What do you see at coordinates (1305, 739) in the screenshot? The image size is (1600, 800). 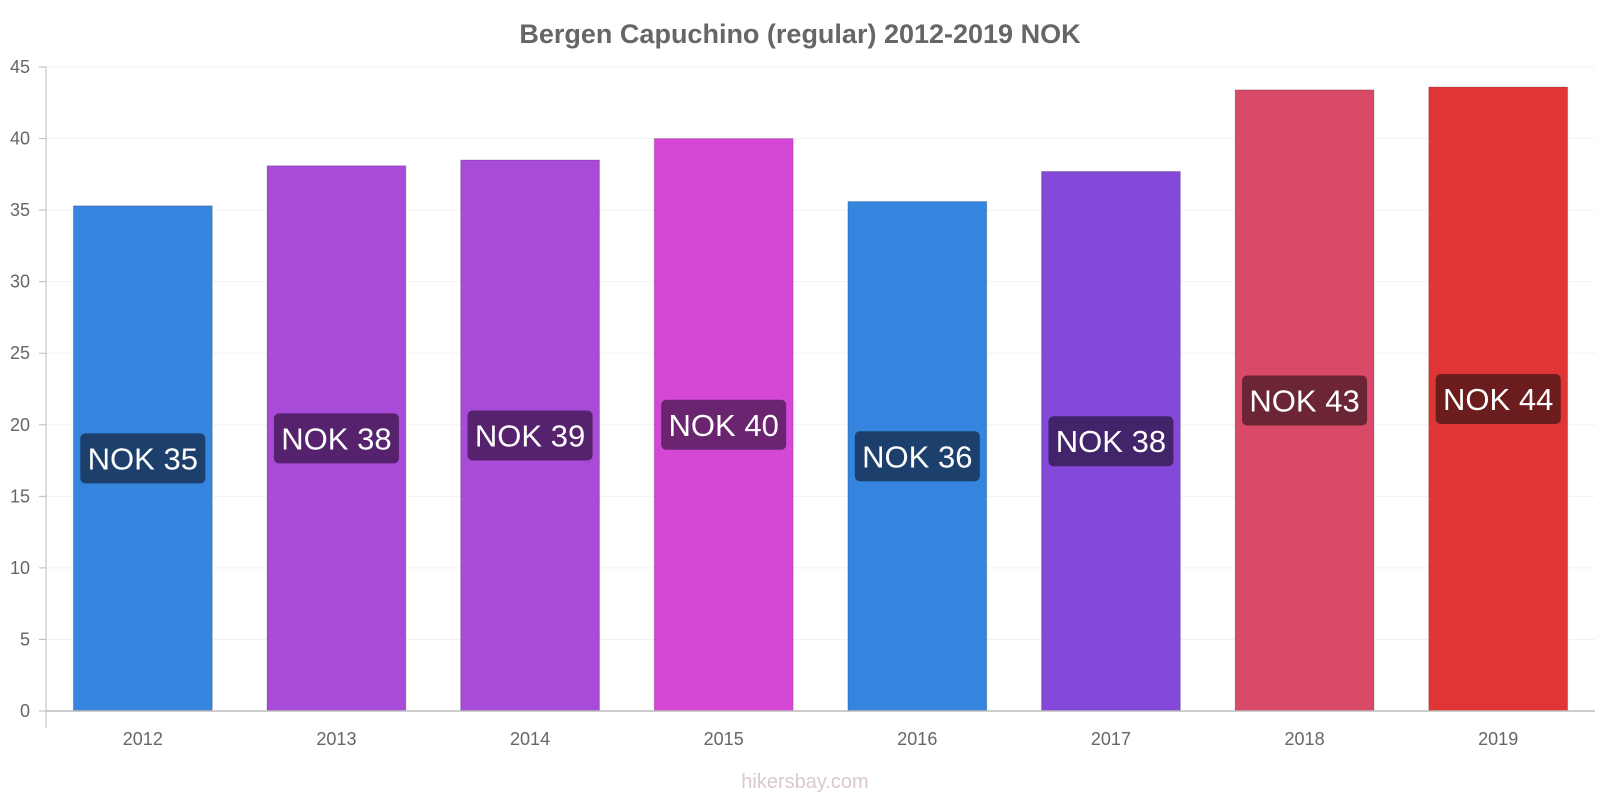 I see `x-tick-label: 2018` at bounding box center [1305, 739].